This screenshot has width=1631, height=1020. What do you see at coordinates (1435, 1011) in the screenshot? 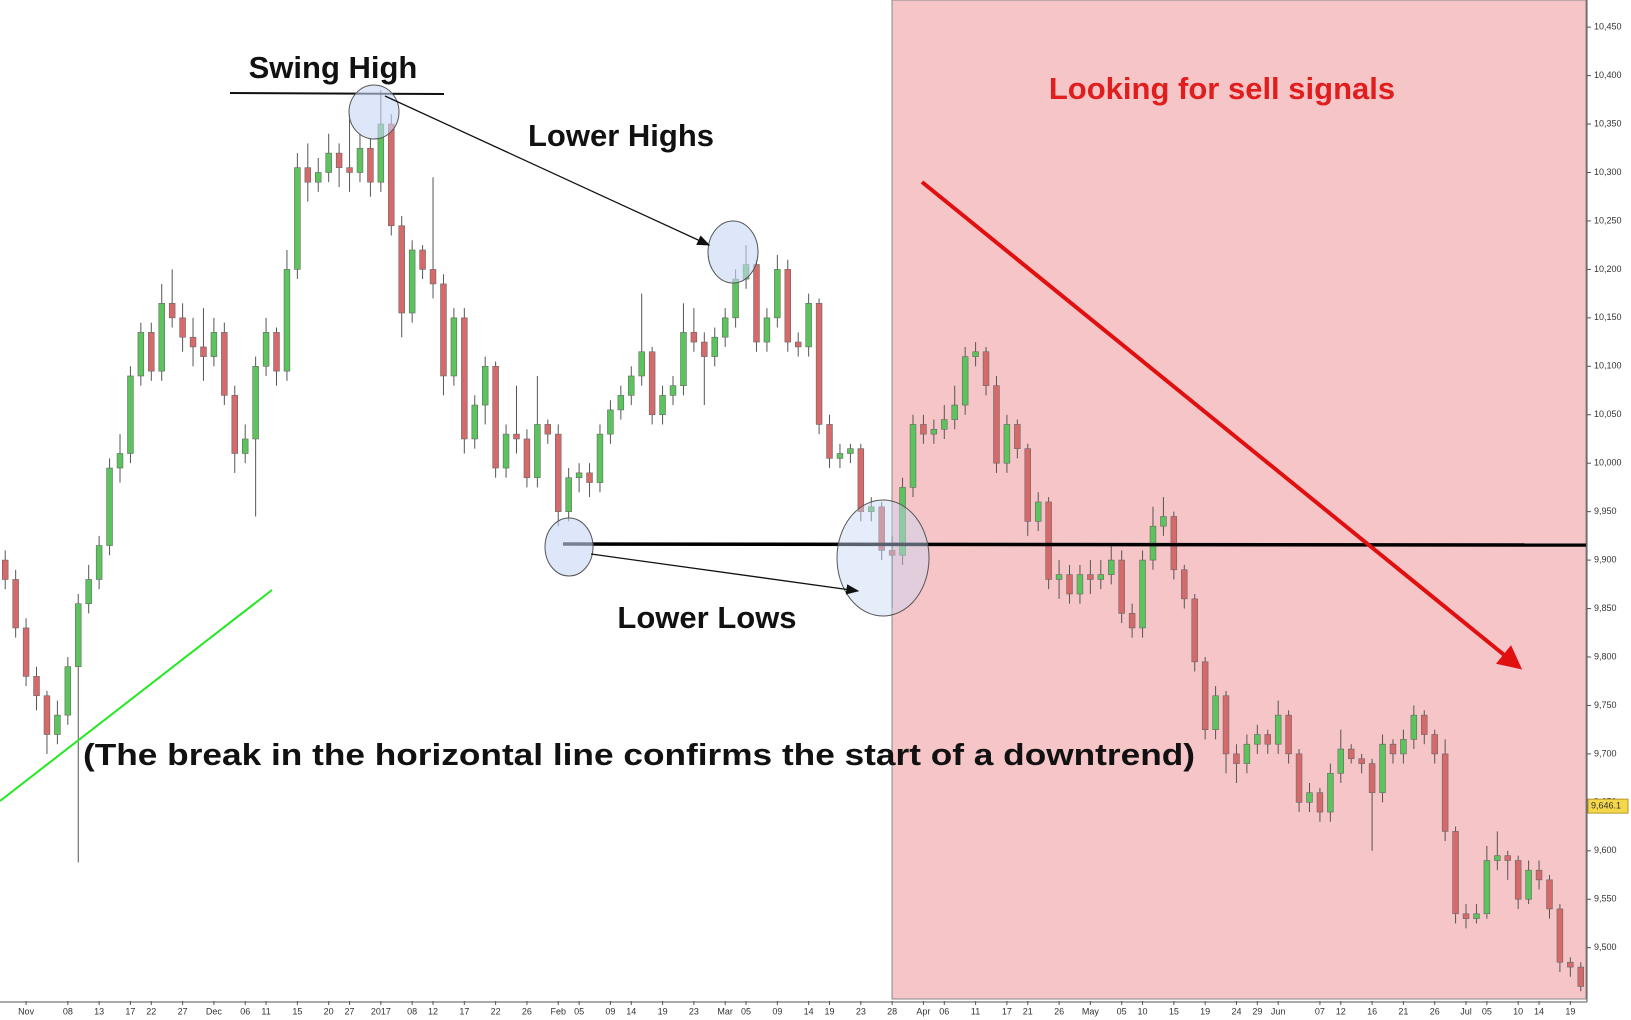
I see `x-tick-label: 26` at bounding box center [1435, 1011].